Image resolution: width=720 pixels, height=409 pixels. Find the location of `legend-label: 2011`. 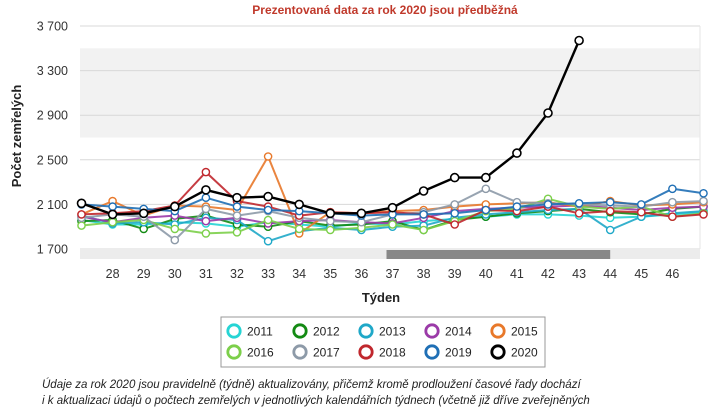

legend-label: 2011 is located at coordinates (260, 331).